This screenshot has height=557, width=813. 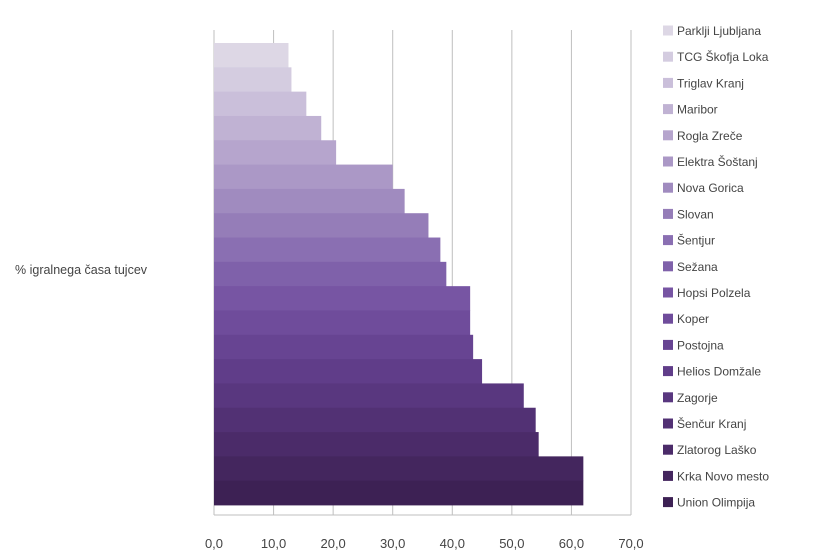 I want to click on legend-item: Šentjur, so click(x=689, y=240).